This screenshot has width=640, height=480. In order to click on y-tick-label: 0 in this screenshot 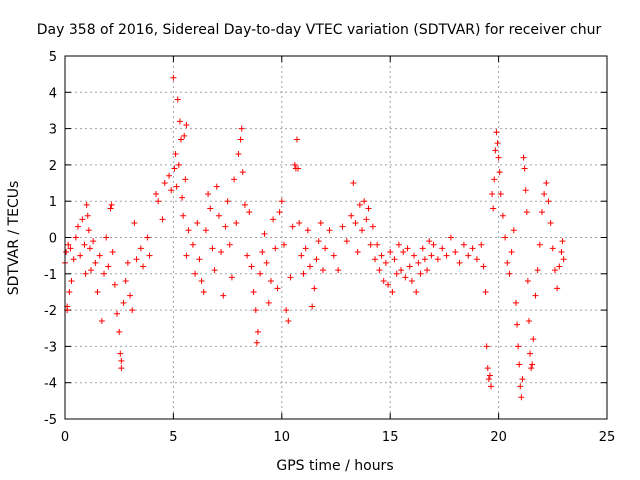, I will do `click(53, 239)`.